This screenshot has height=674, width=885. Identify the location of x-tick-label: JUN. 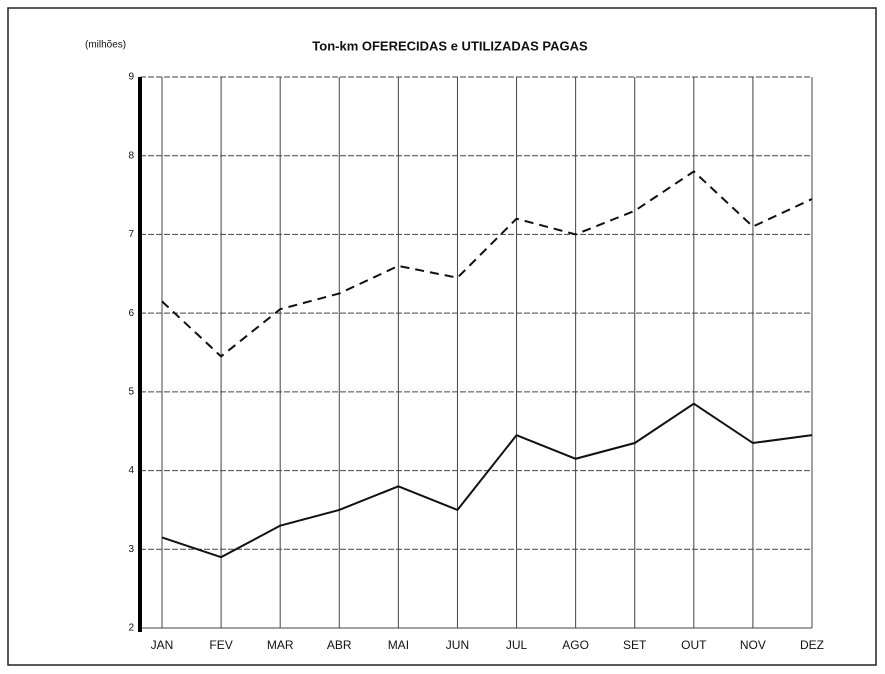
(457, 645).